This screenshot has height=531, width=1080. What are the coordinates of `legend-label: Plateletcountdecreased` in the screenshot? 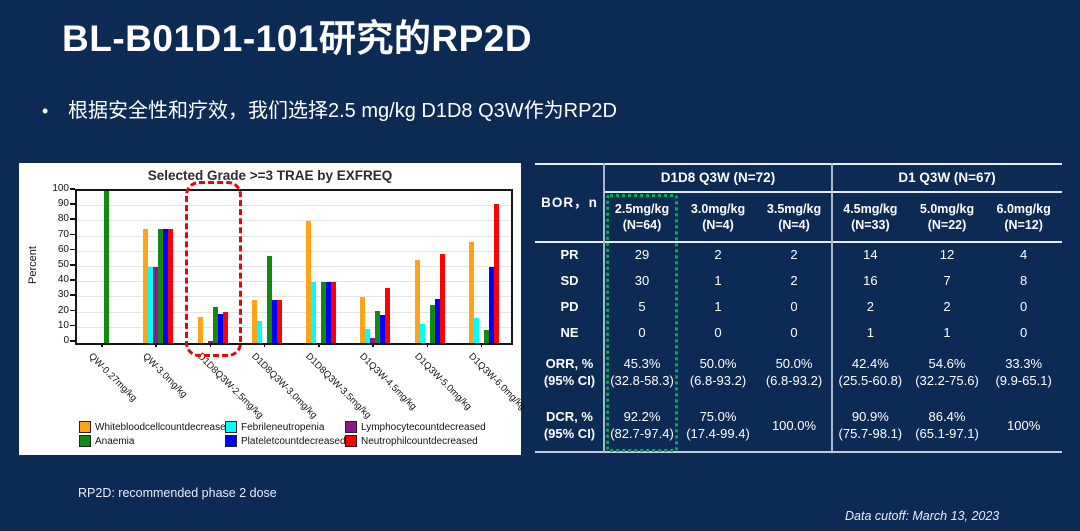 It's located at (293, 441).